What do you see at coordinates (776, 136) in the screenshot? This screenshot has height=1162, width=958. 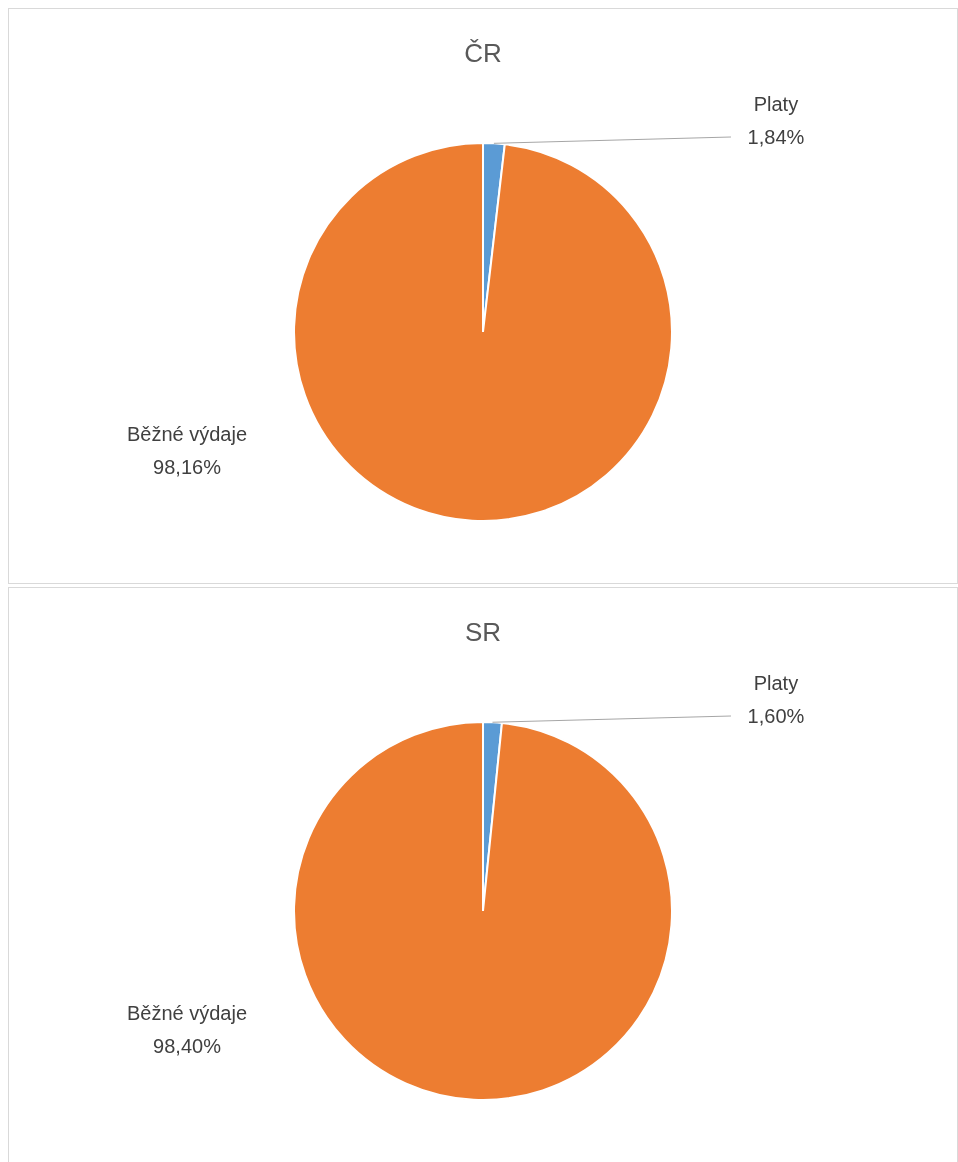 I see `data-label: 1,84%` at bounding box center [776, 136].